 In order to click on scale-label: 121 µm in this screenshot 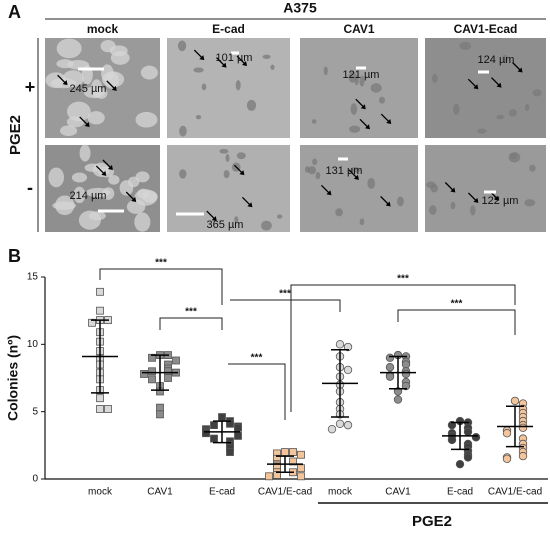, I will do `click(361, 75)`.